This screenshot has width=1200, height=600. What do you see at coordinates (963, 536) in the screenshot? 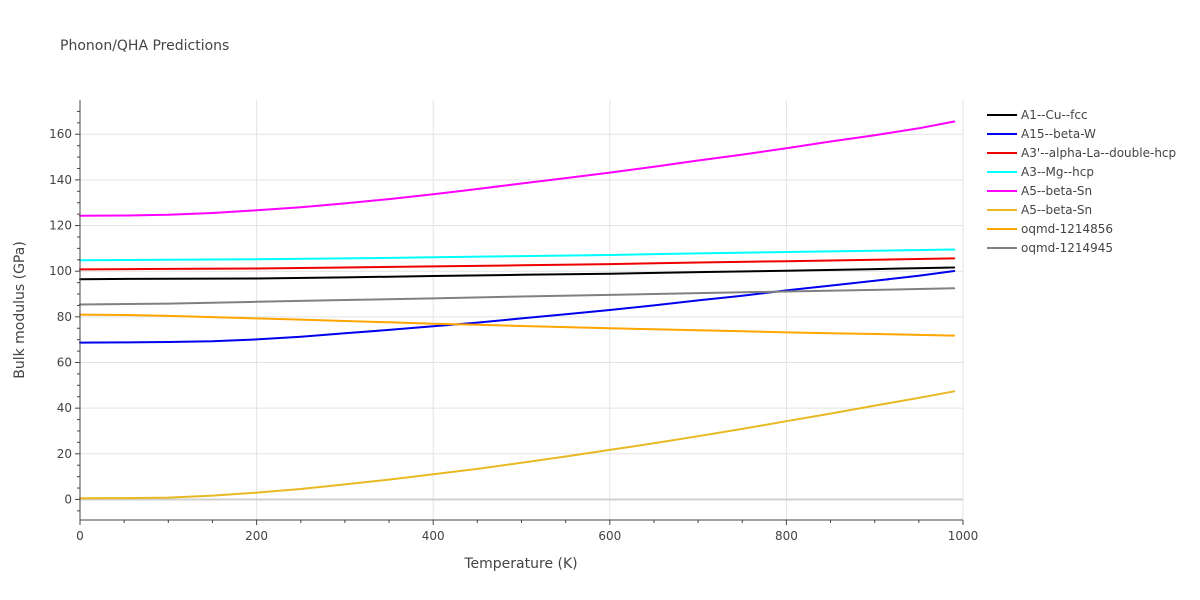
I see `x-tick-label: 1000` at bounding box center [963, 536].